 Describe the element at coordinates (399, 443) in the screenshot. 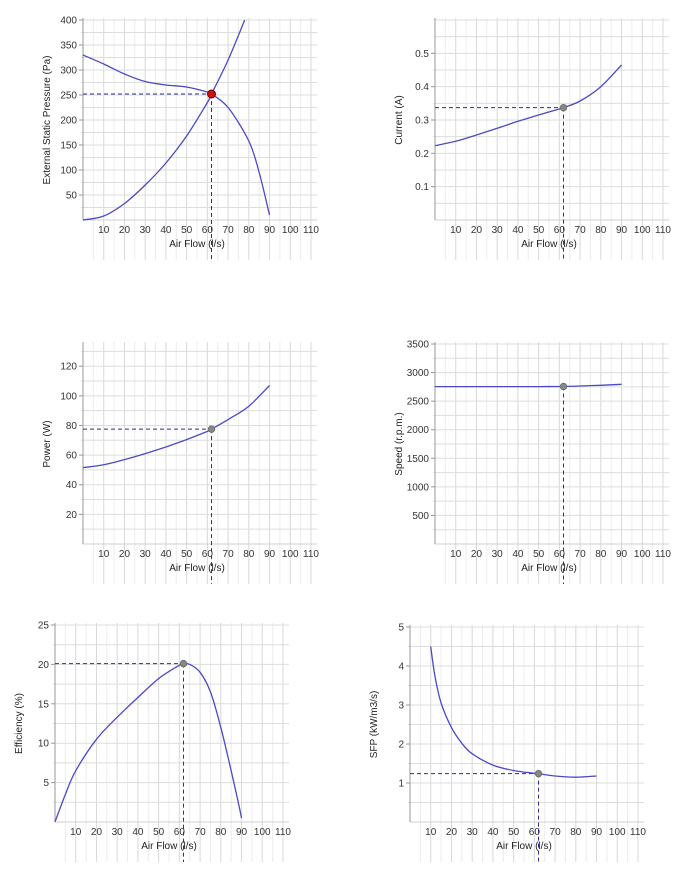

I see `y-axis-title: Speed (r.p.m.)` at that location.